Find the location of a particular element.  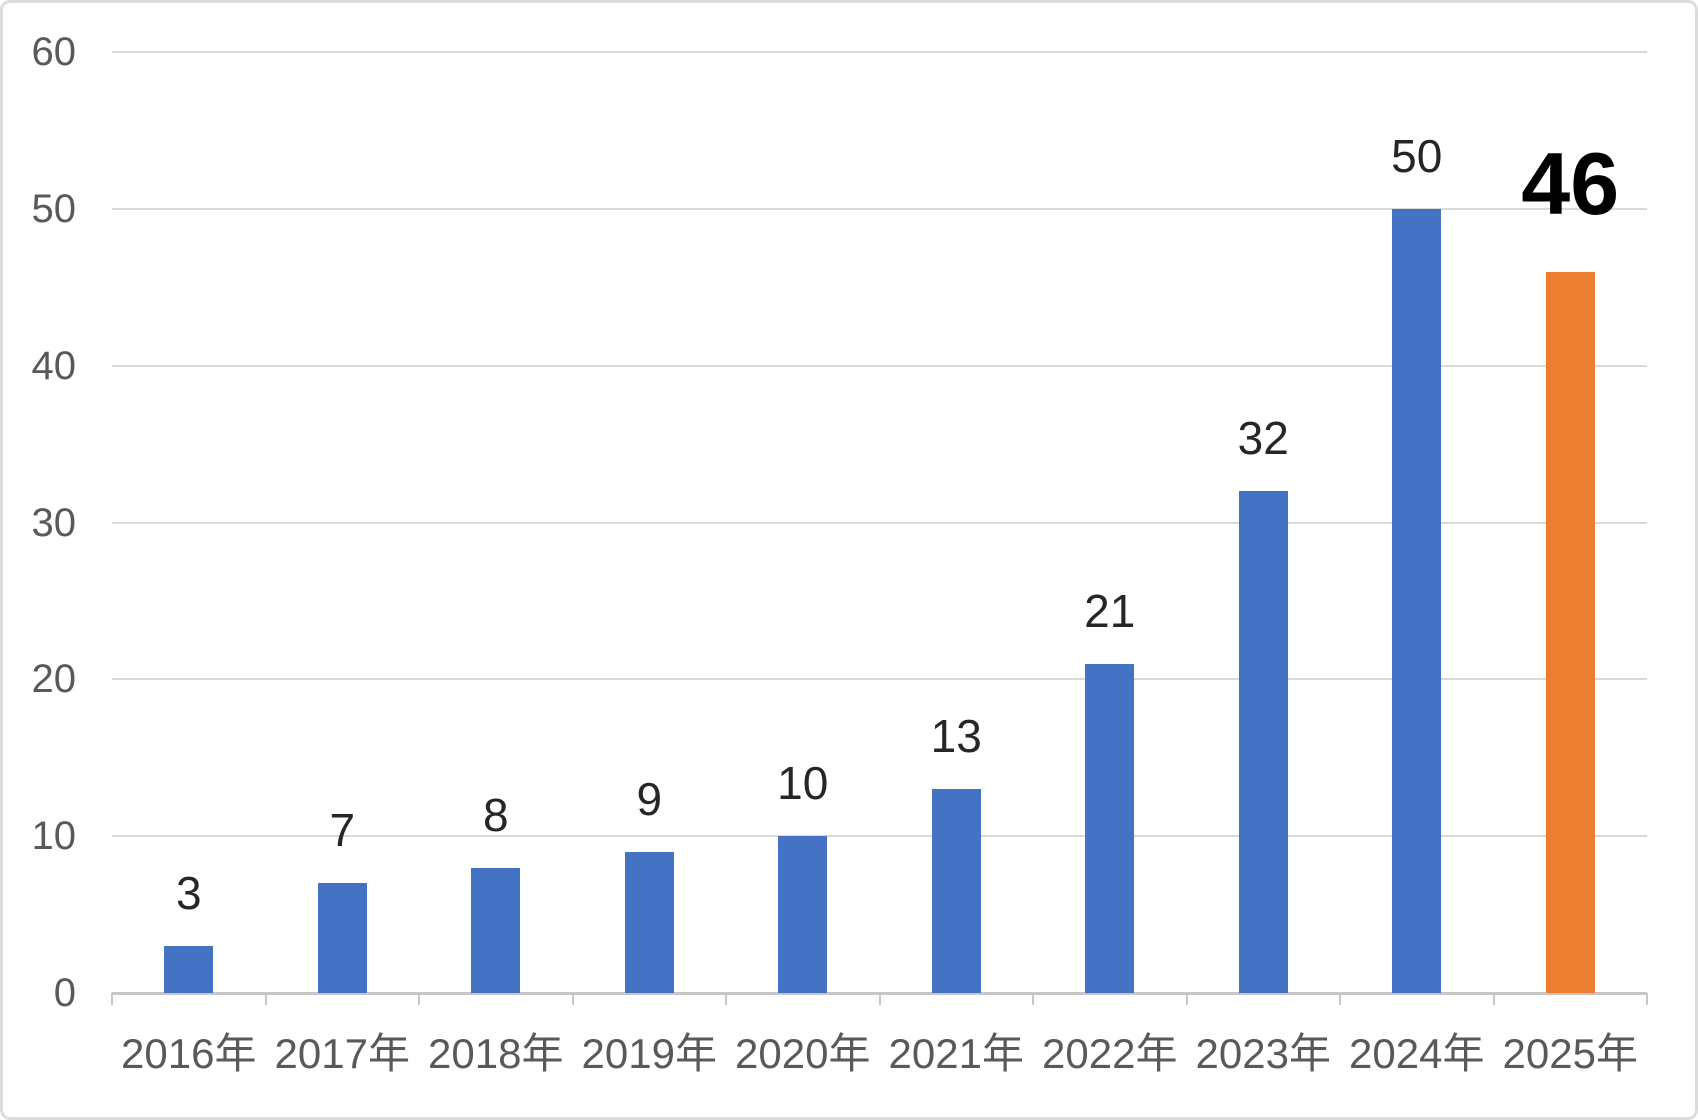

bar-data-label: 7 is located at coordinates (342, 830).